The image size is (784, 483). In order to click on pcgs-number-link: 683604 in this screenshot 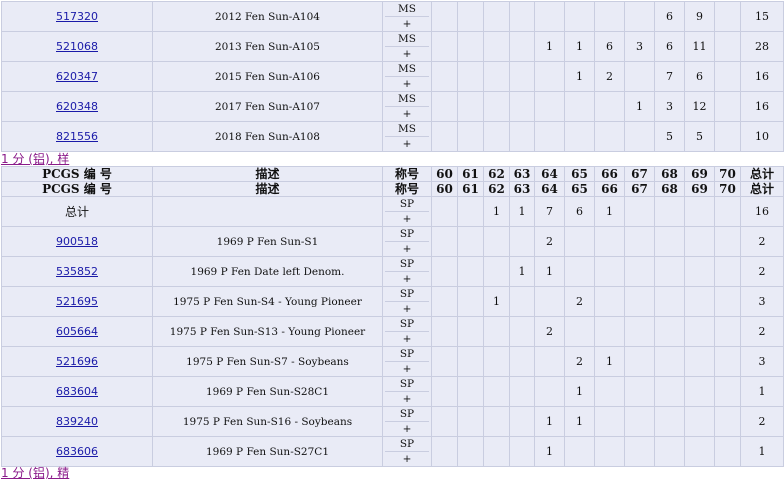, I will do `click(77, 391)`.